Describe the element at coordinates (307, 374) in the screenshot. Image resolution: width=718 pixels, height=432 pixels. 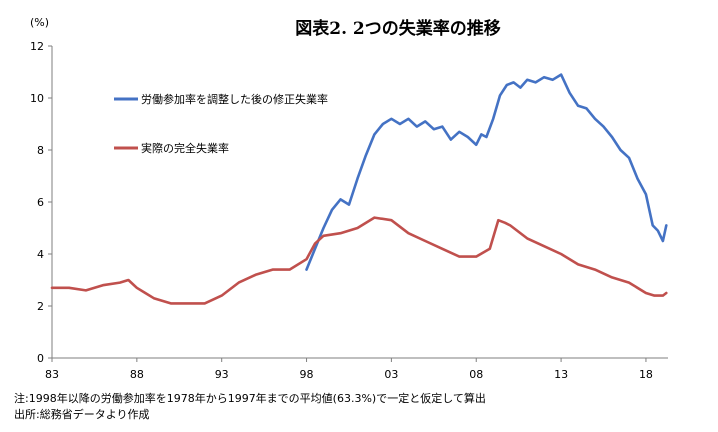
I see `x-tick-label: 98` at that location.